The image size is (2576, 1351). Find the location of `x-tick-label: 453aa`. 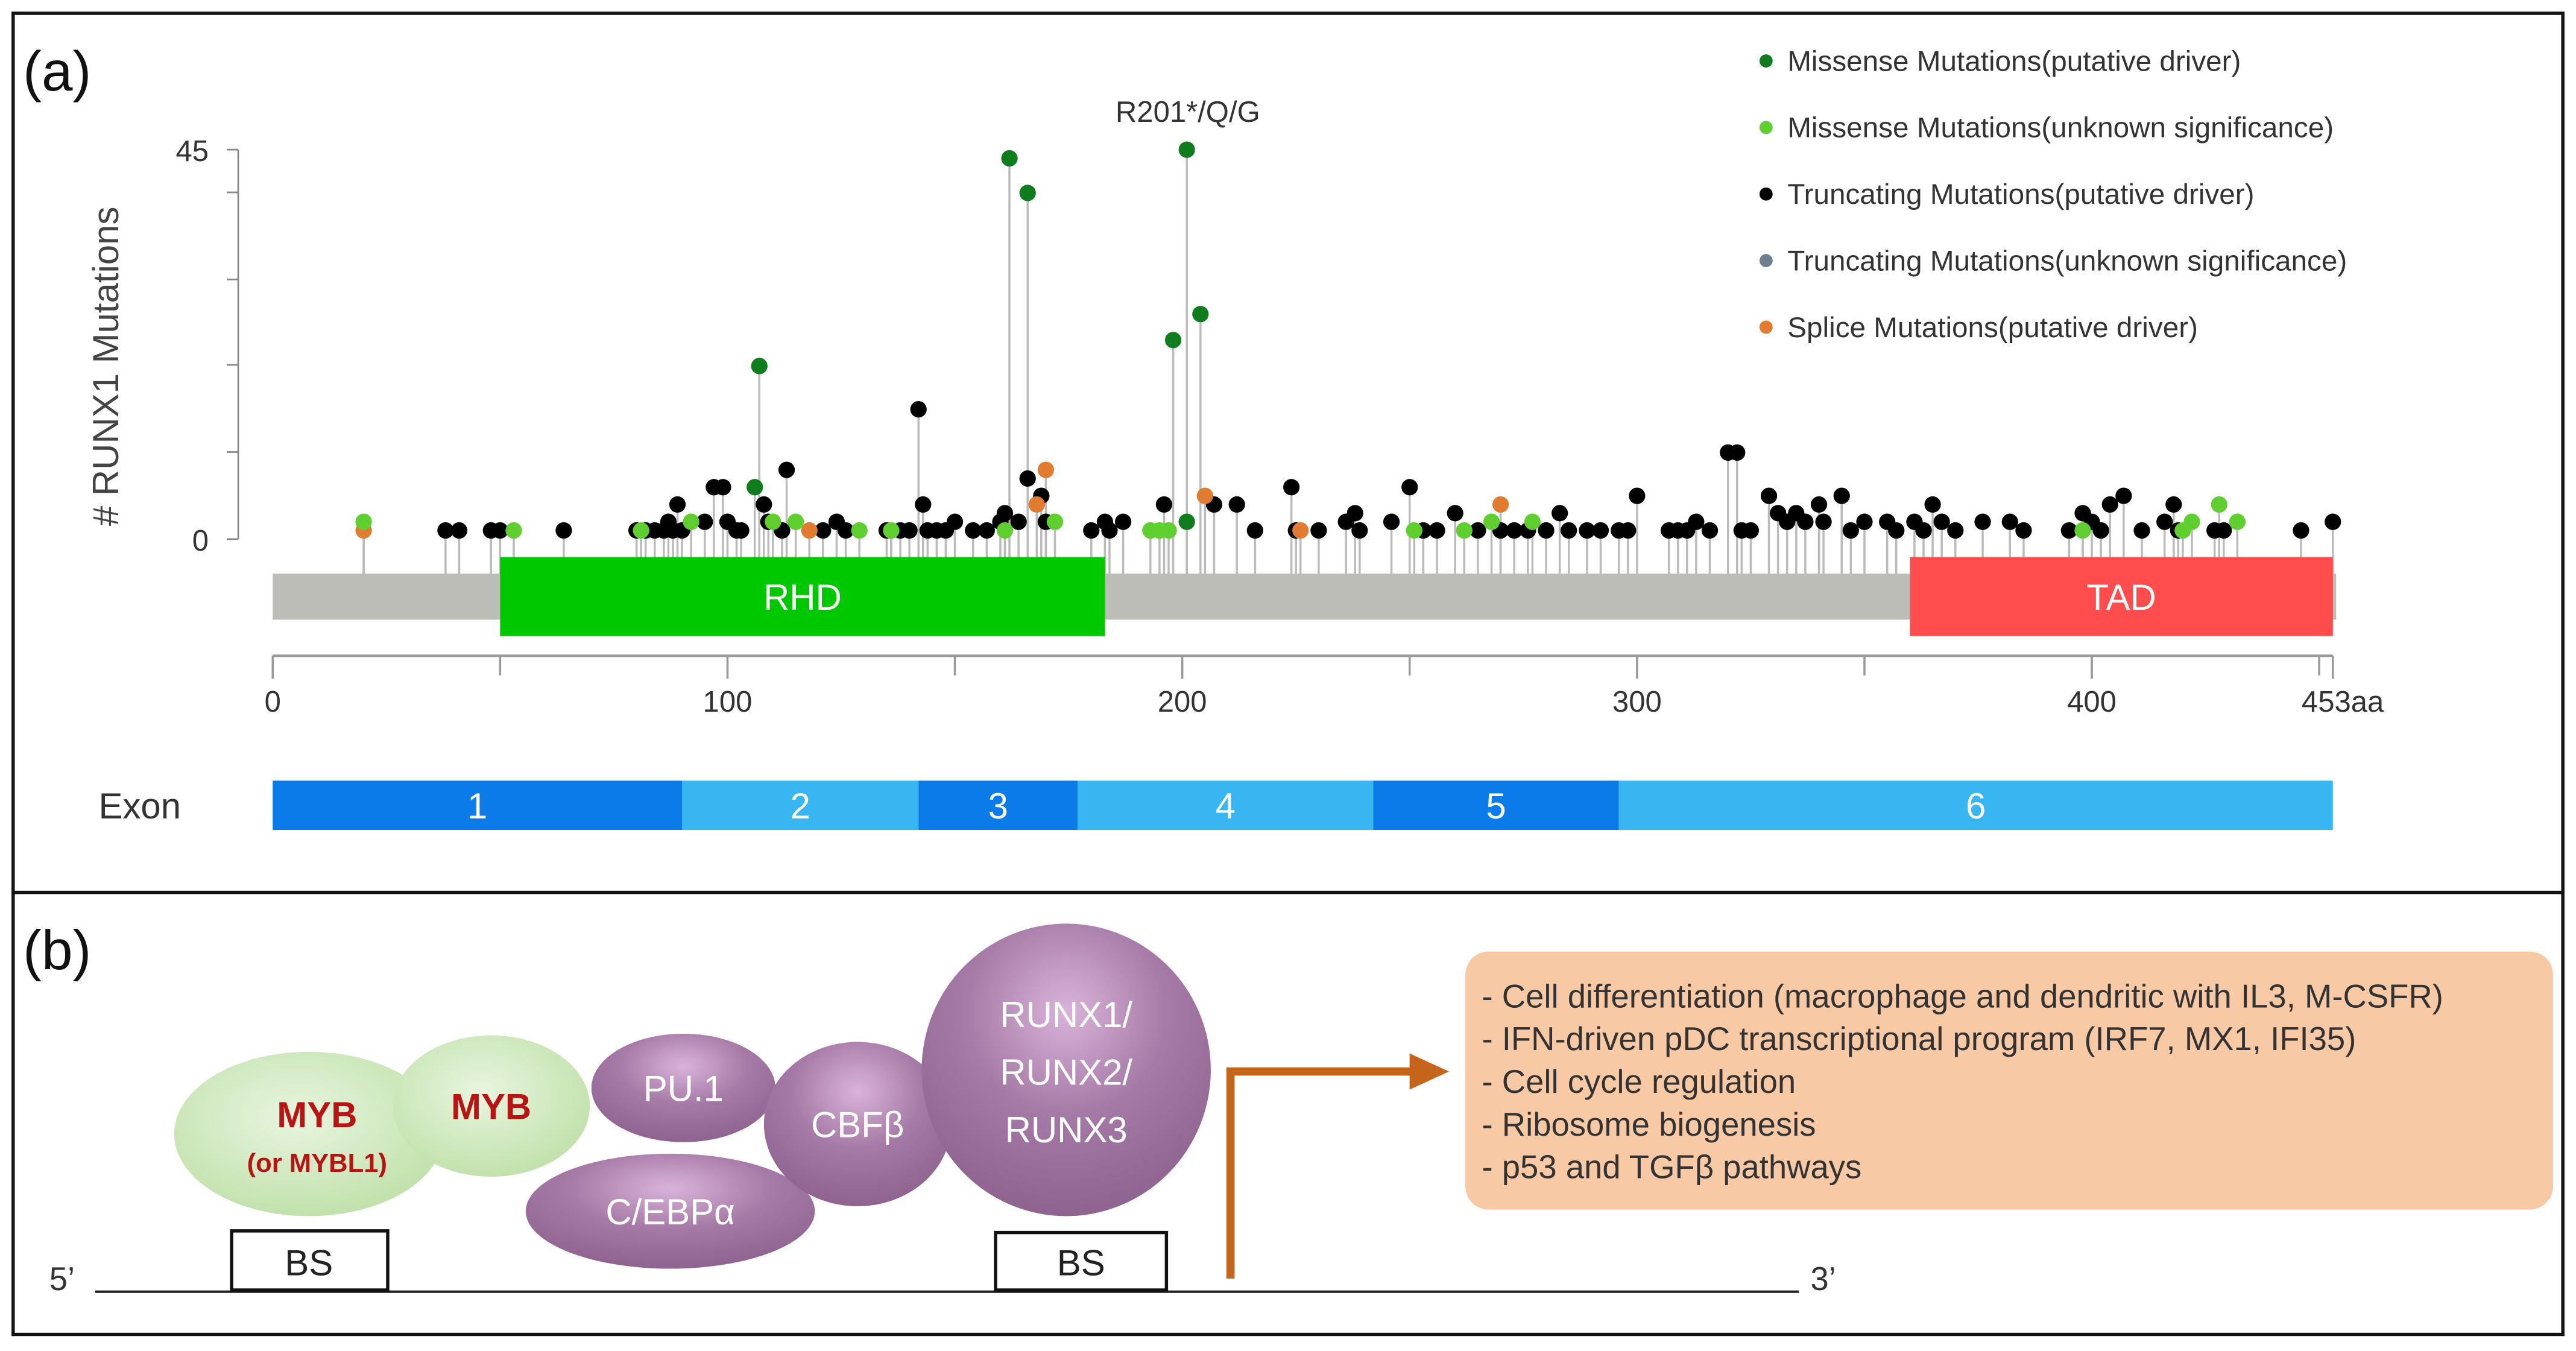

x-tick-label: 453aa is located at coordinates (2343, 702).